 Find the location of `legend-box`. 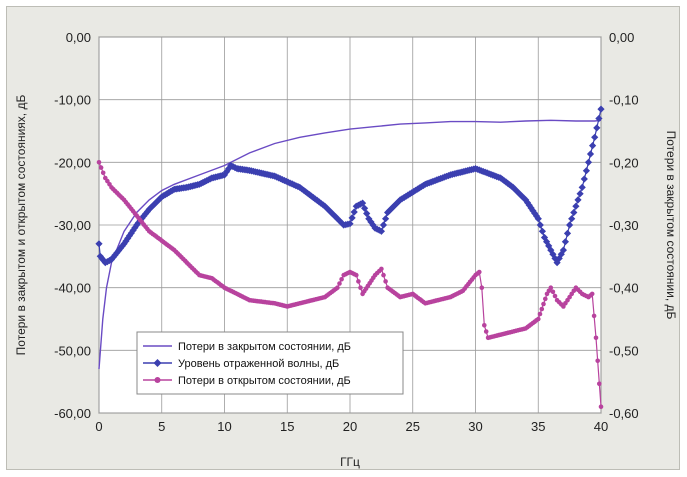

legend-box is located at coordinates (270, 363).